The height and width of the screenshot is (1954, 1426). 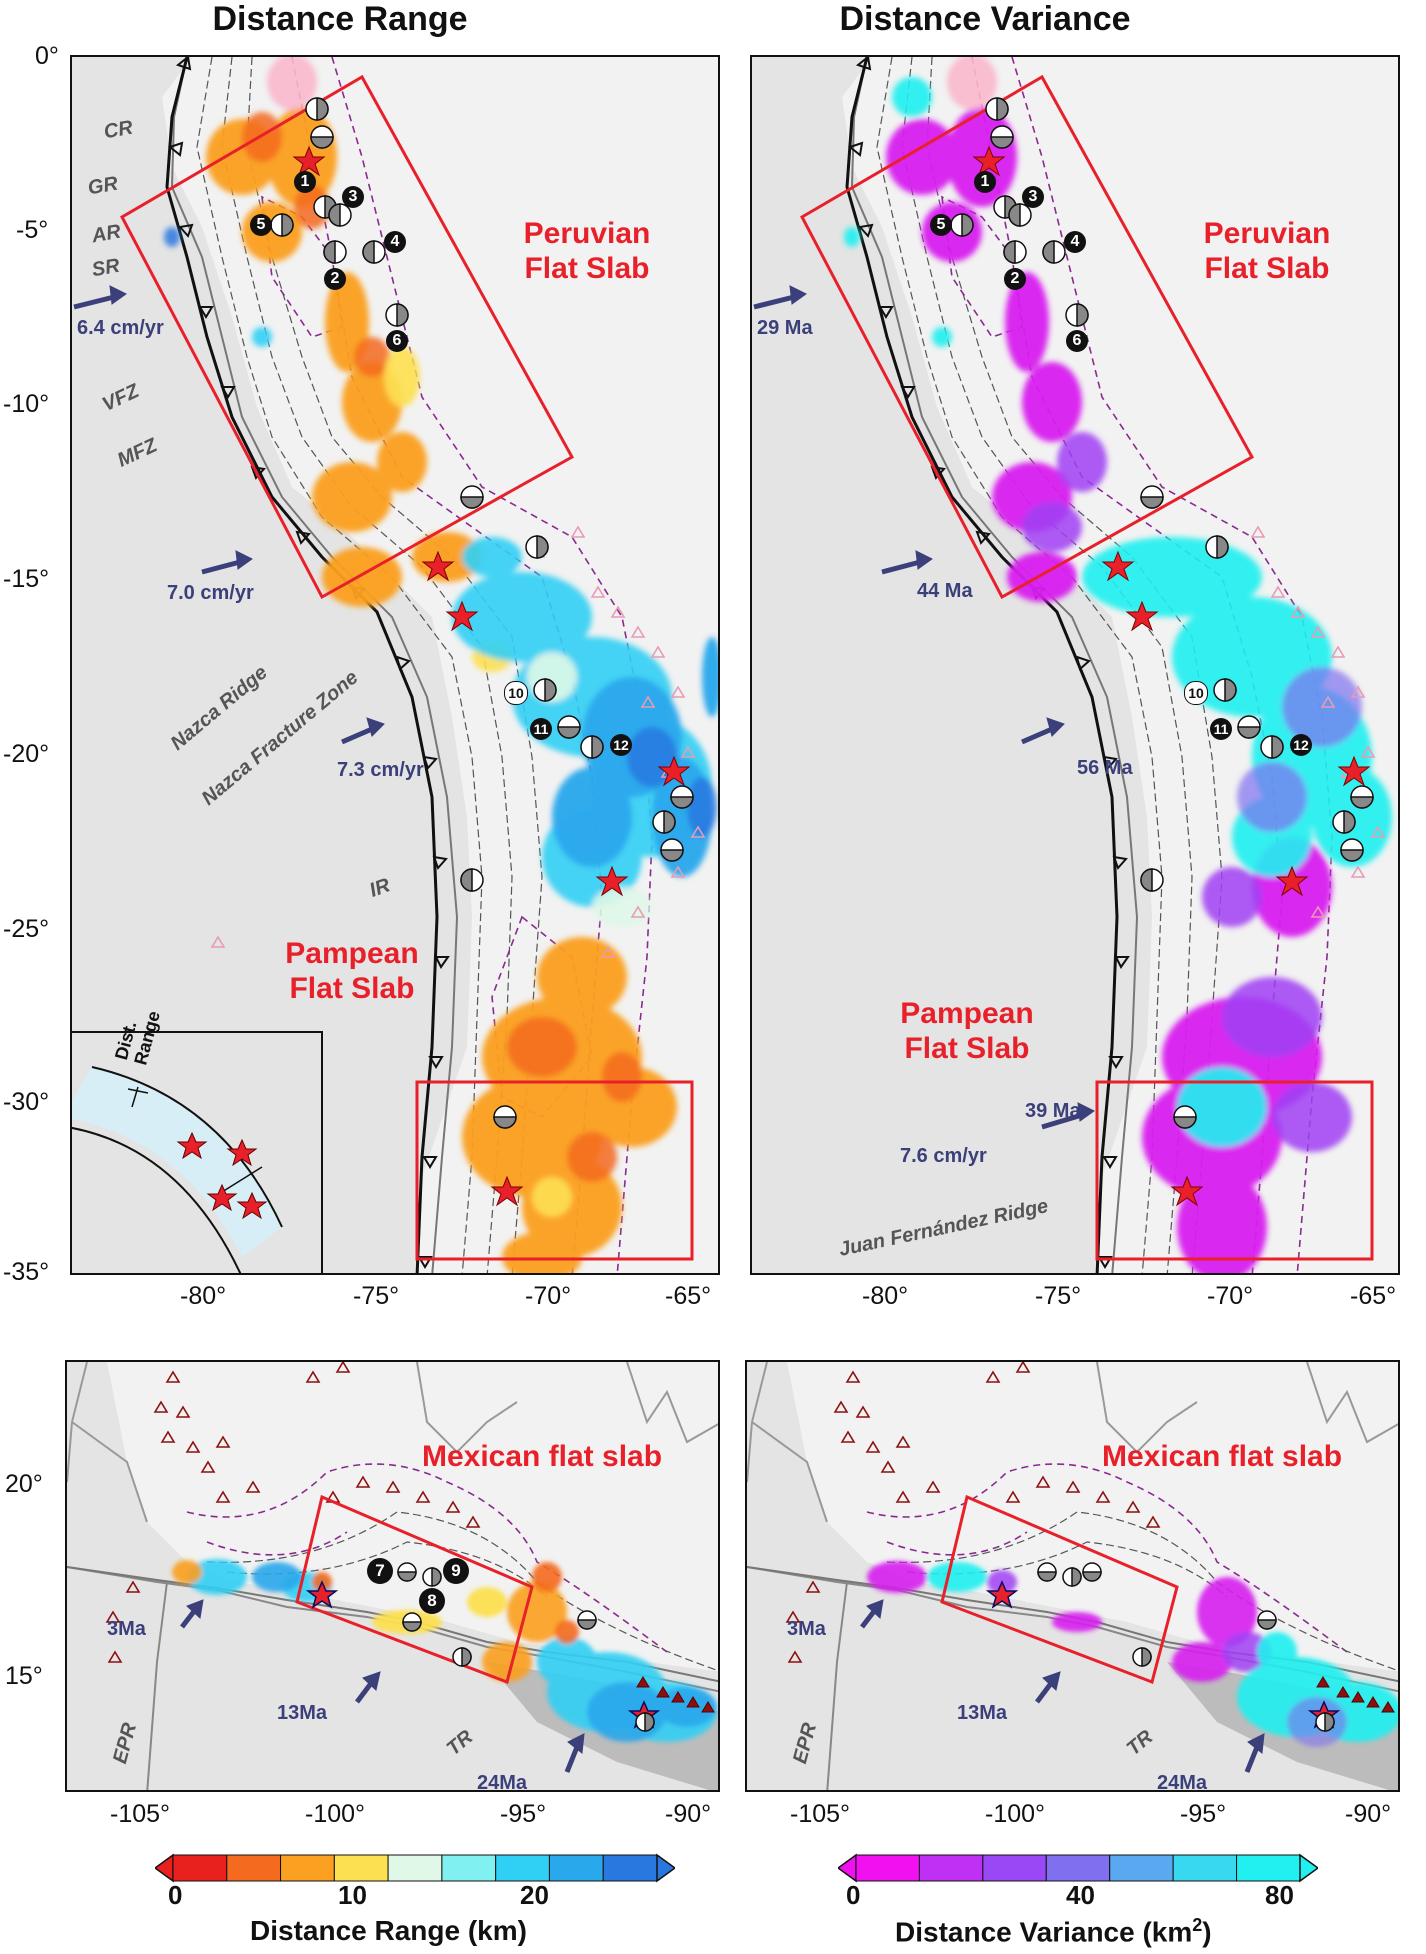 What do you see at coordinates (26, 1102) in the screenshot?
I see `lat-tick: -30°` at bounding box center [26, 1102].